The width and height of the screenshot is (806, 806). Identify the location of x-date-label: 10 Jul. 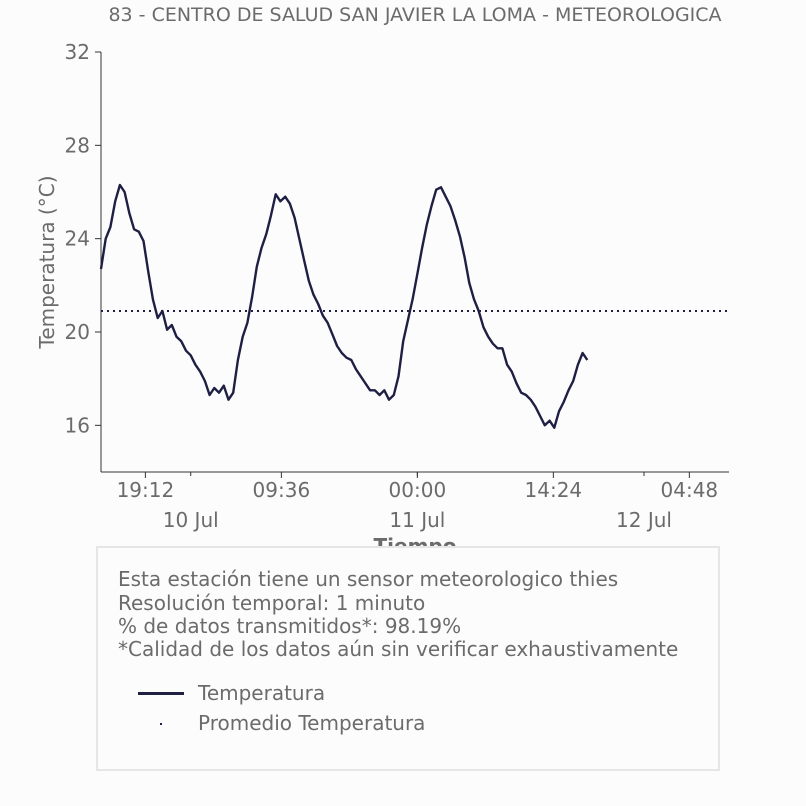
(191, 520).